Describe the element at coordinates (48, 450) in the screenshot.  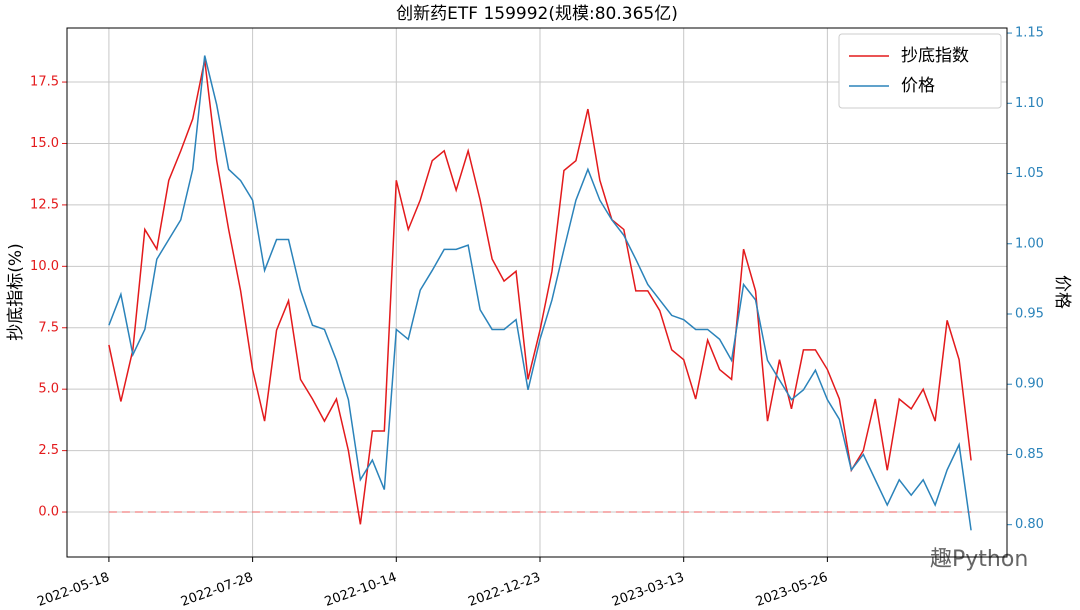
I see `y-tick-label: 2.5` at that location.